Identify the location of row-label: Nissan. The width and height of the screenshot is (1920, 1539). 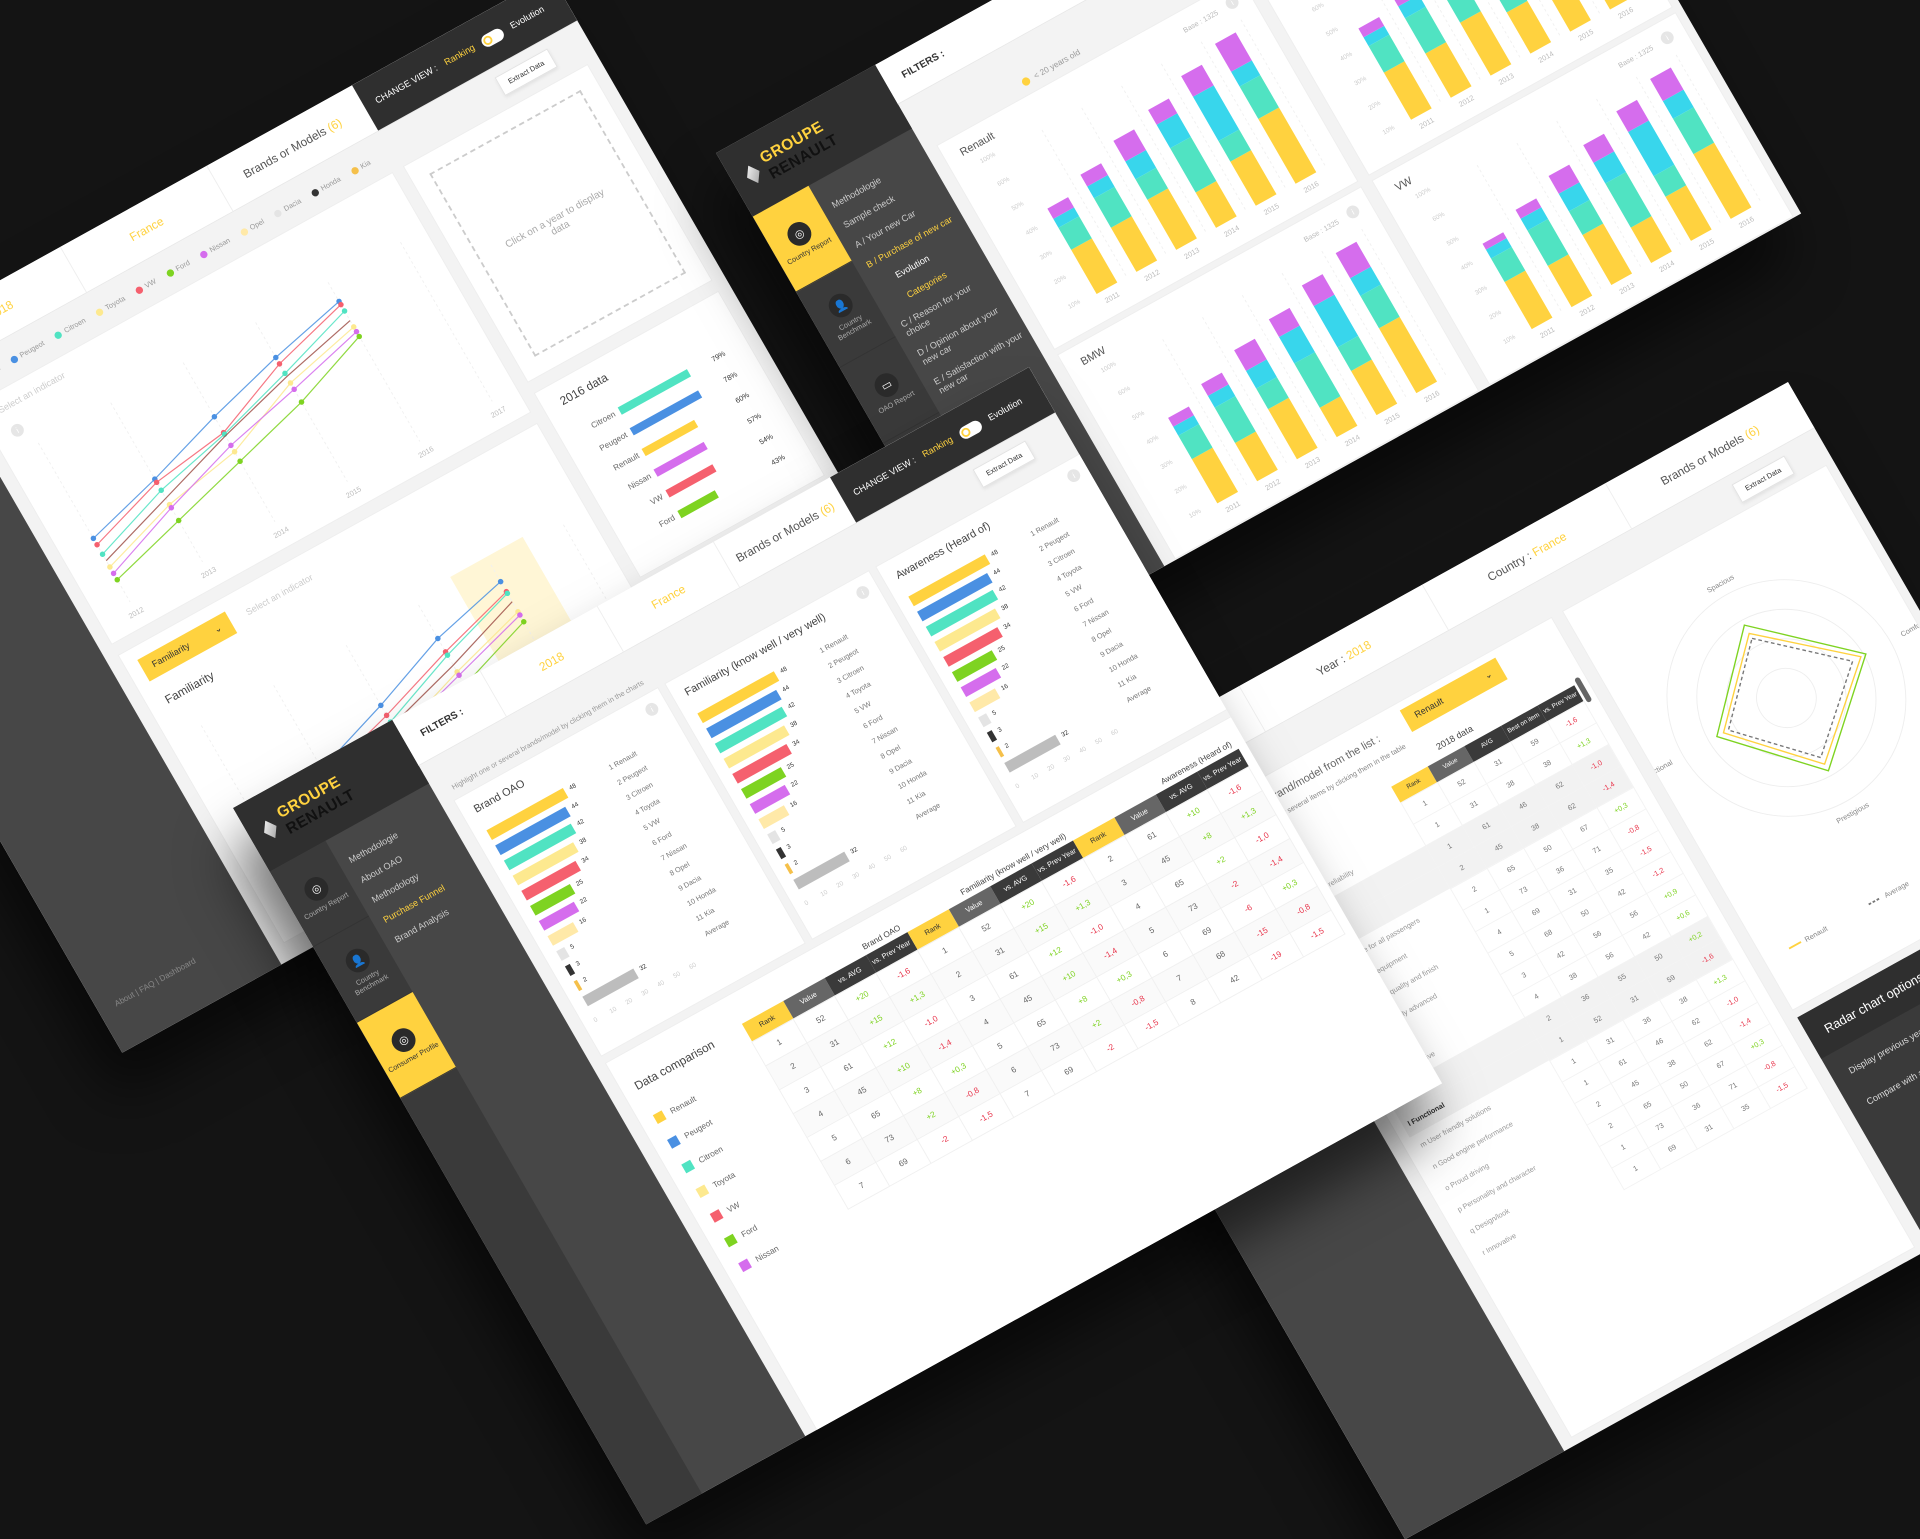
(759, 1258).